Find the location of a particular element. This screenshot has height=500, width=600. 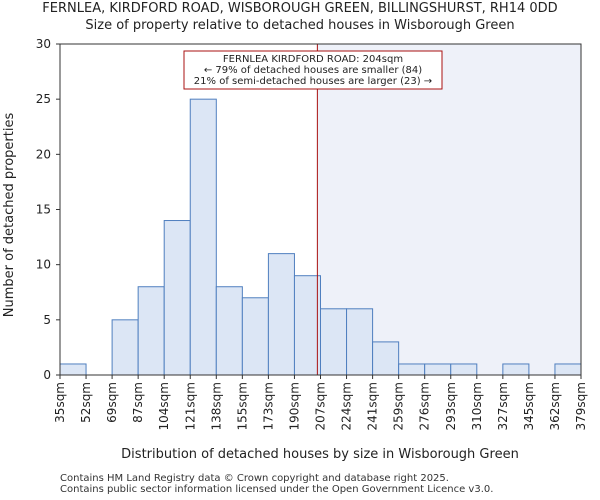

x-tick-label: 224sqm is located at coordinates (347, 406).